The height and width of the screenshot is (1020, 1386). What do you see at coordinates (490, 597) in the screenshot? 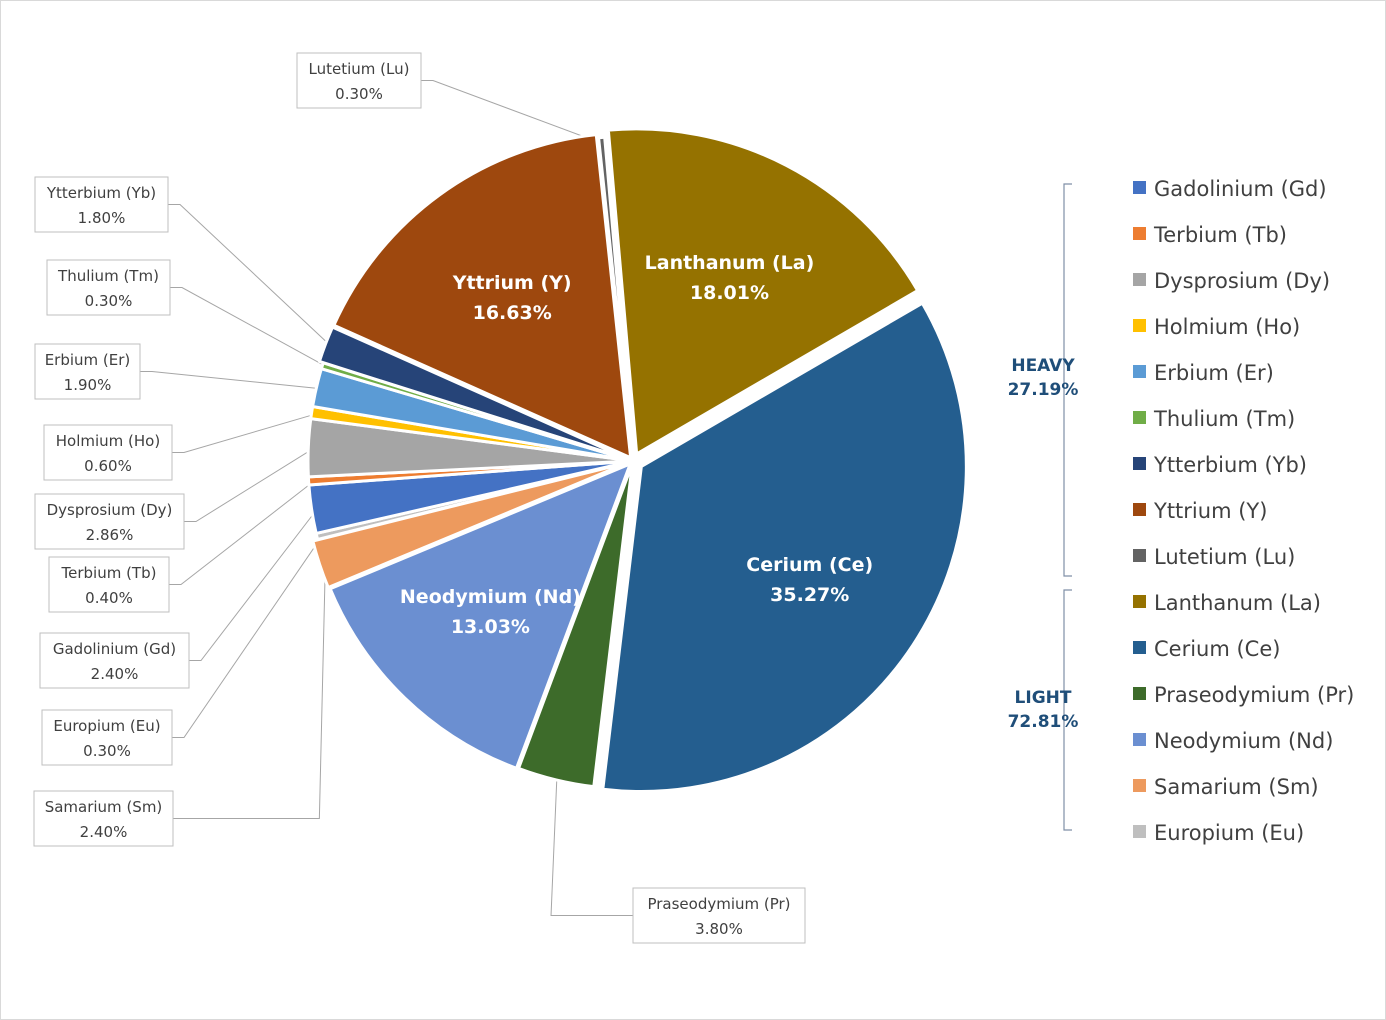
I see `slice-label-neodymium: Neodymium (Nd)` at bounding box center [490, 597].